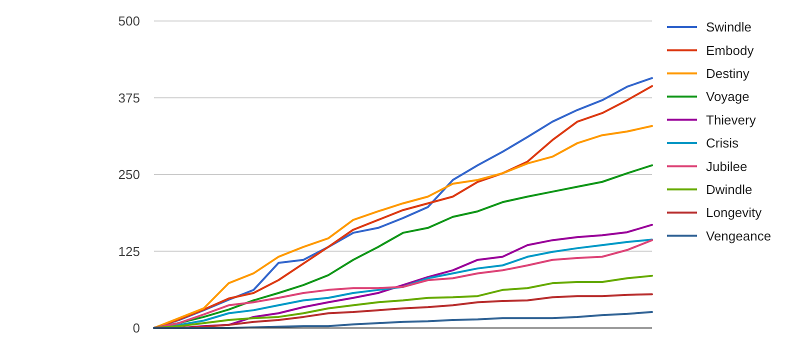 The image size is (806, 350). I want to click on legend-label: Embody, so click(730, 50).